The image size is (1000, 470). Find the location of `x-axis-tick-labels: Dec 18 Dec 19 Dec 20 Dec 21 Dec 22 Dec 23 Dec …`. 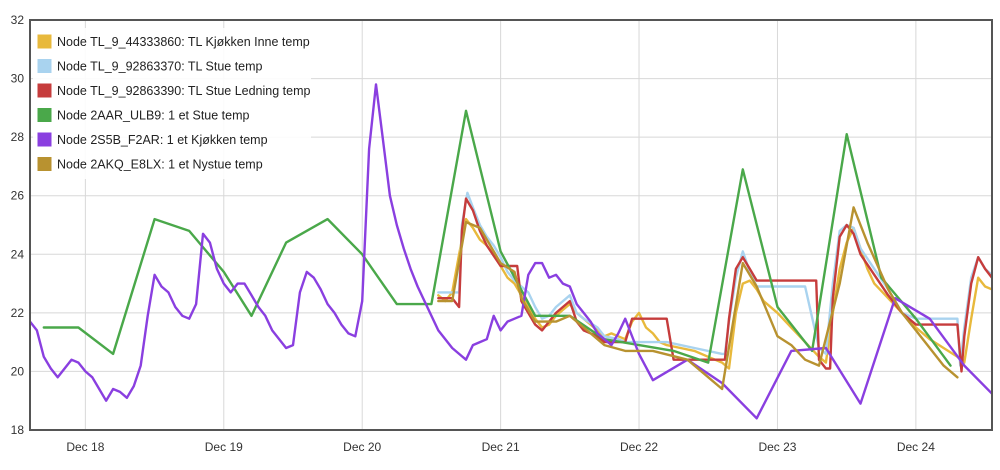

x-axis-tick-labels: Dec 18 Dec 19 Dec 20 Dec 21 Dec 22 Dec 23 Dec … is located at coordinates (500, 447).